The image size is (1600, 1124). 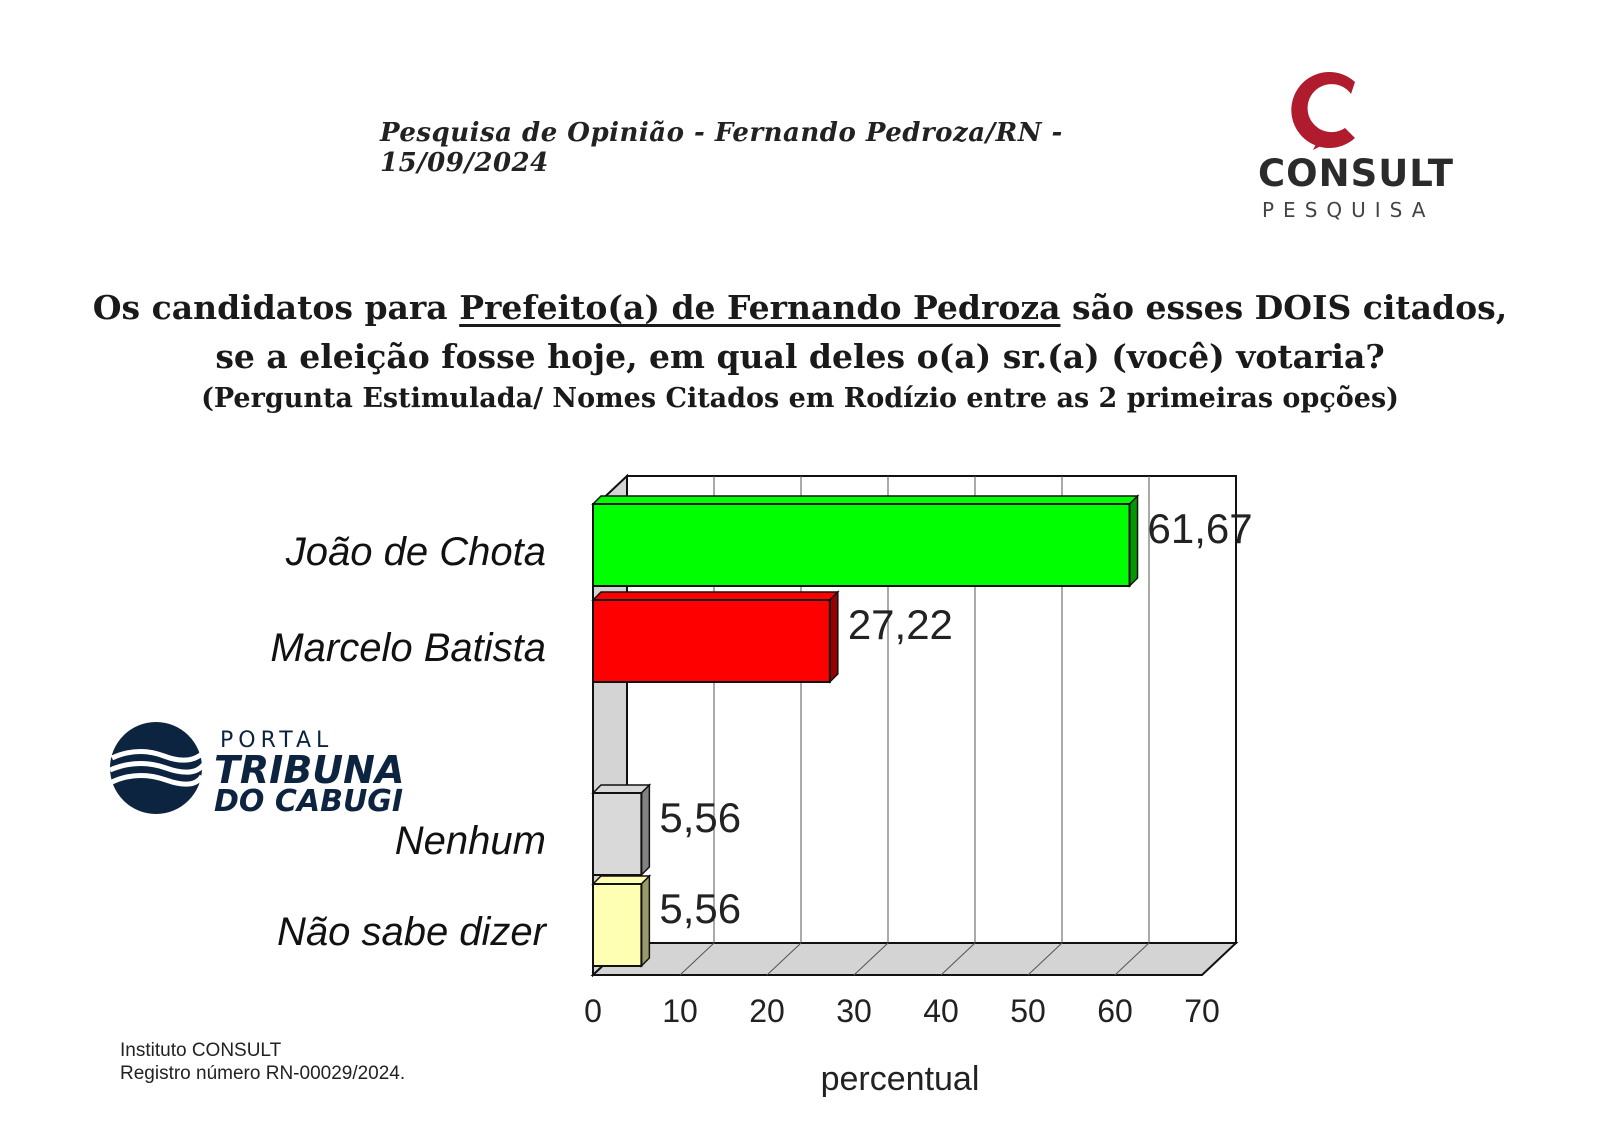 What do you see at coordinates (767, 1011) in the screenshot?
I see `x-tick-label: 20` at bounding box center [767, 1011].